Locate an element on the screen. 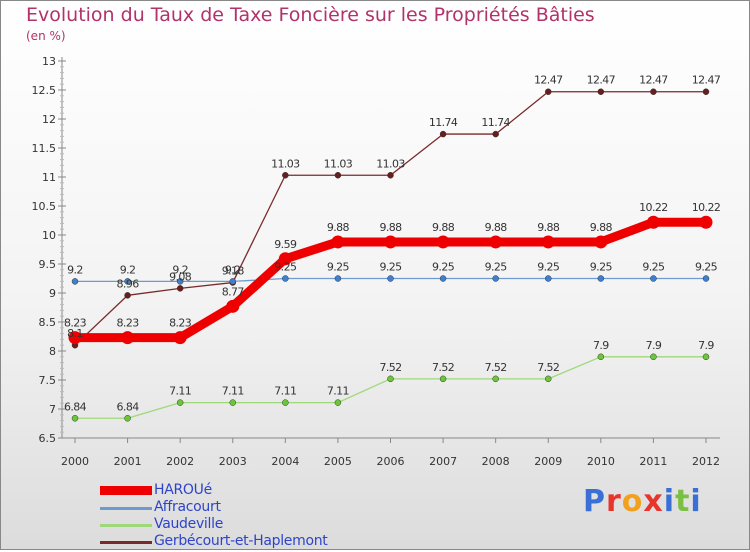 The height and width of the screenshot is (552, 750). data-label: 9.18 is located at coordinates (233, 271).